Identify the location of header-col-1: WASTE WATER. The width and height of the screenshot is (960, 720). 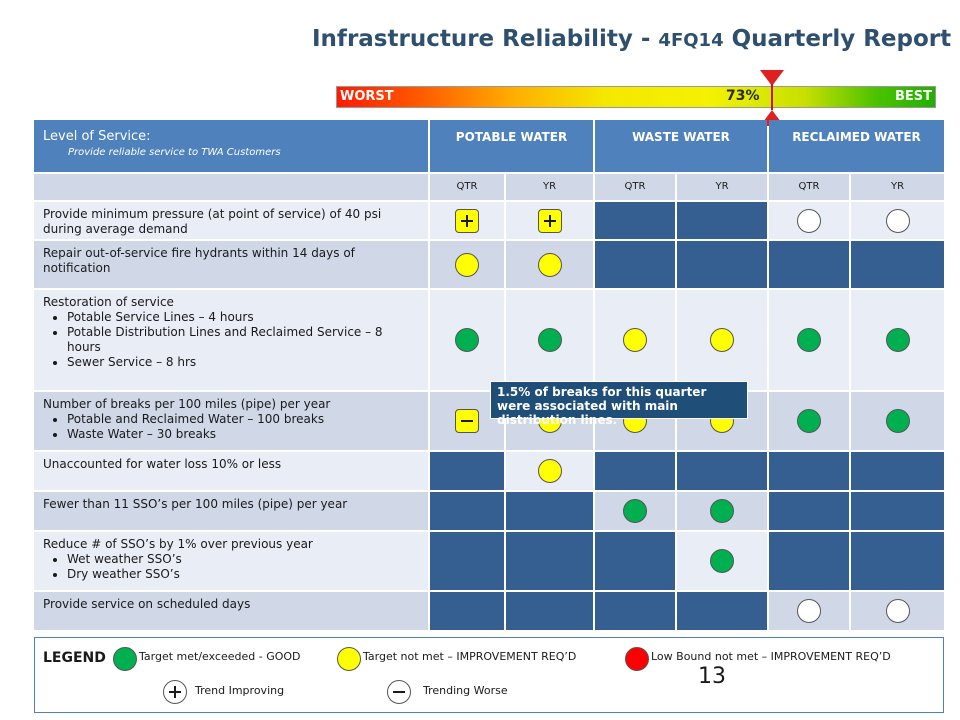
(681, 146).